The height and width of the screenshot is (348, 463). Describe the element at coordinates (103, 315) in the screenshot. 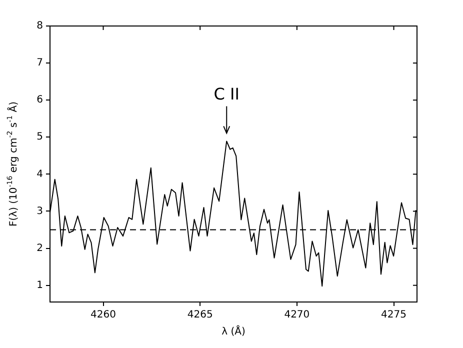

I see `x-tick-label: 4260` at that location.